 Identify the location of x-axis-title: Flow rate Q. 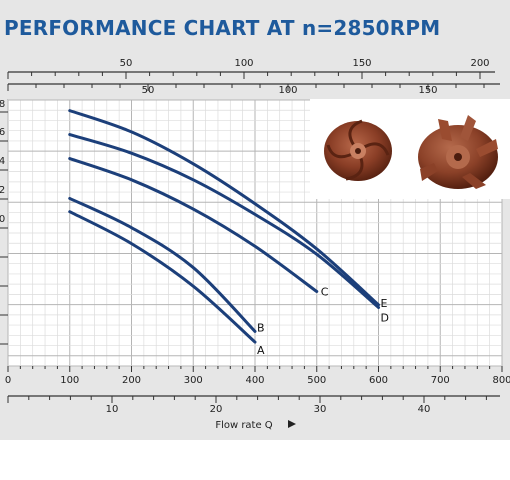
(243, 425).